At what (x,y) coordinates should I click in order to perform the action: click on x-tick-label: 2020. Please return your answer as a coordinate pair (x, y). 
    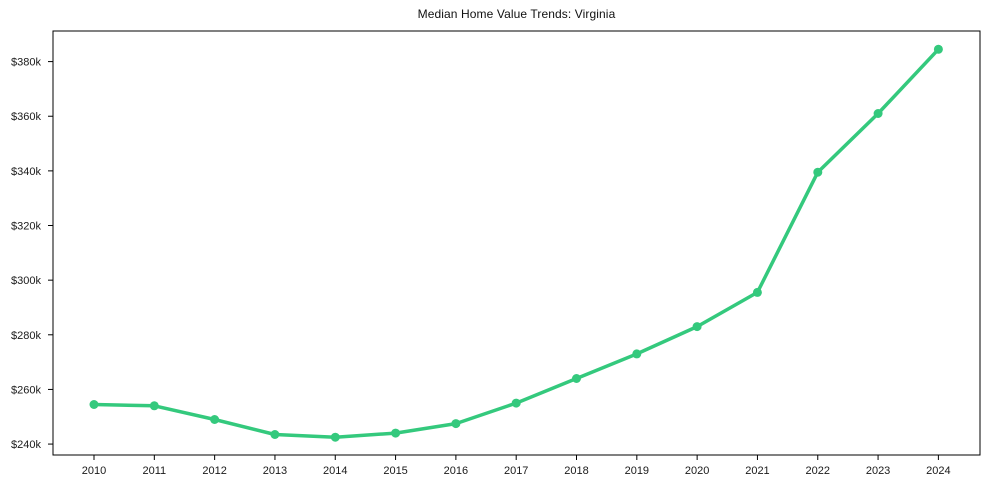
    Looking at the image, I should click on (697, 471).